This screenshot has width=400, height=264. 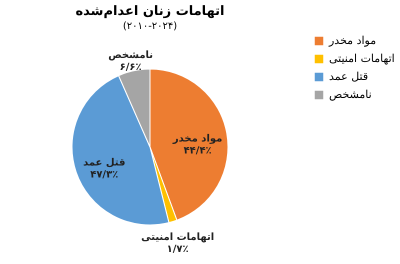 What do you see at coordinates (197, 139) in the screenshot?
I see `slice-label: مواد مخدر` at bounding box center [197, 139].